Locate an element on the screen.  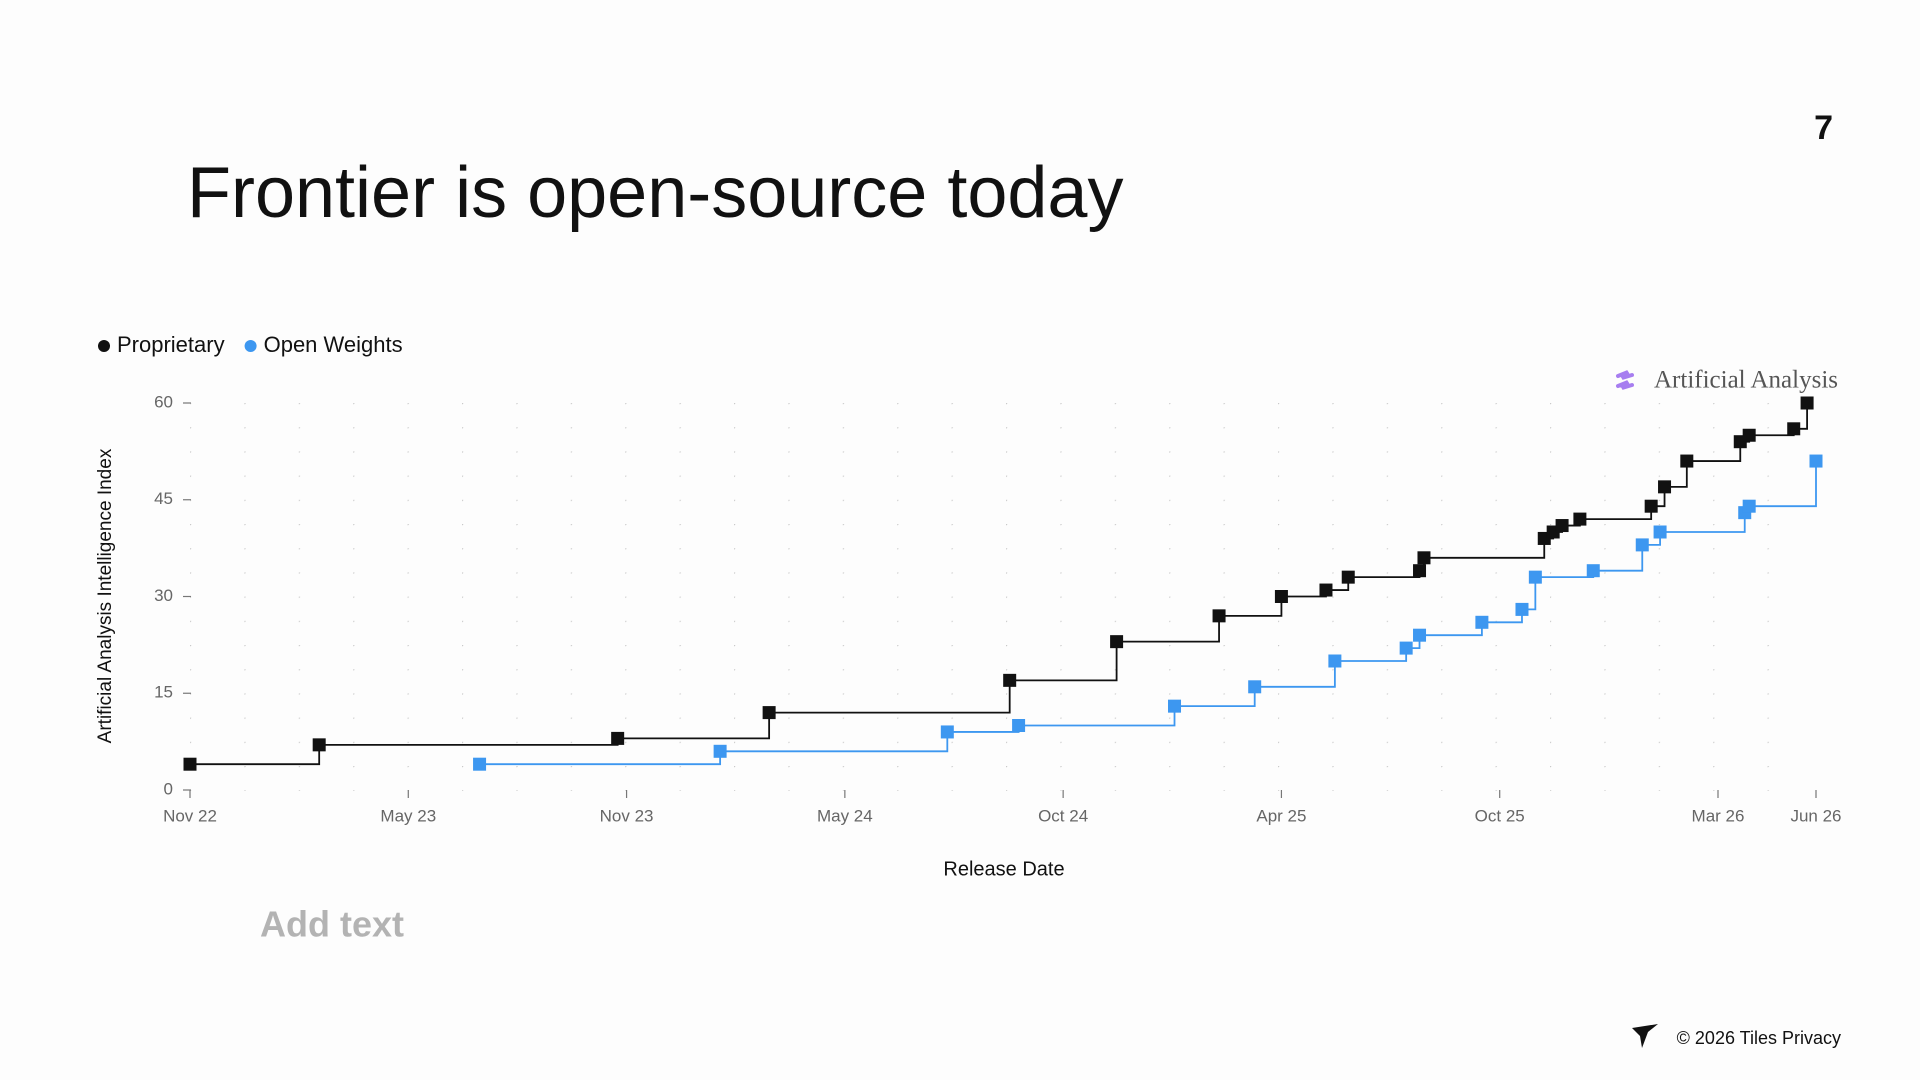
x-tick-label: May 23 is located at coordinates (408, 815).